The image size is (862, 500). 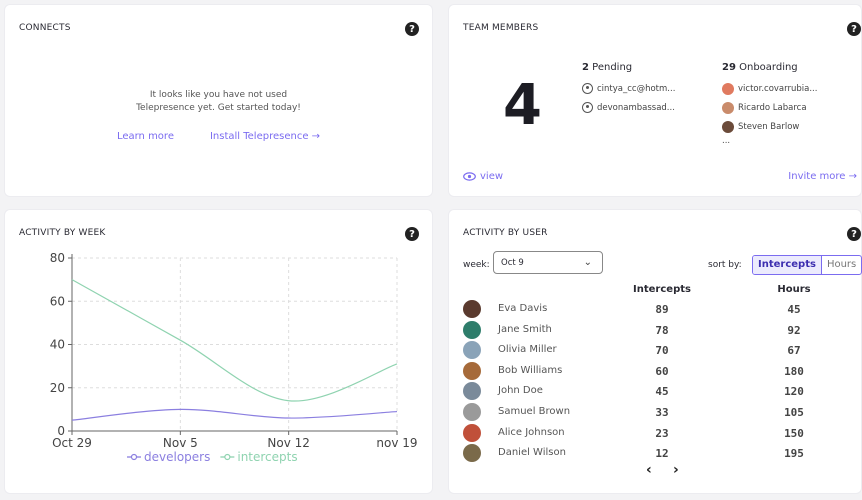 What do you see at coordinates (180, 443) in the screenshot?
I see `x-tick-label: Nov 5` at bounding box center [180, 443].